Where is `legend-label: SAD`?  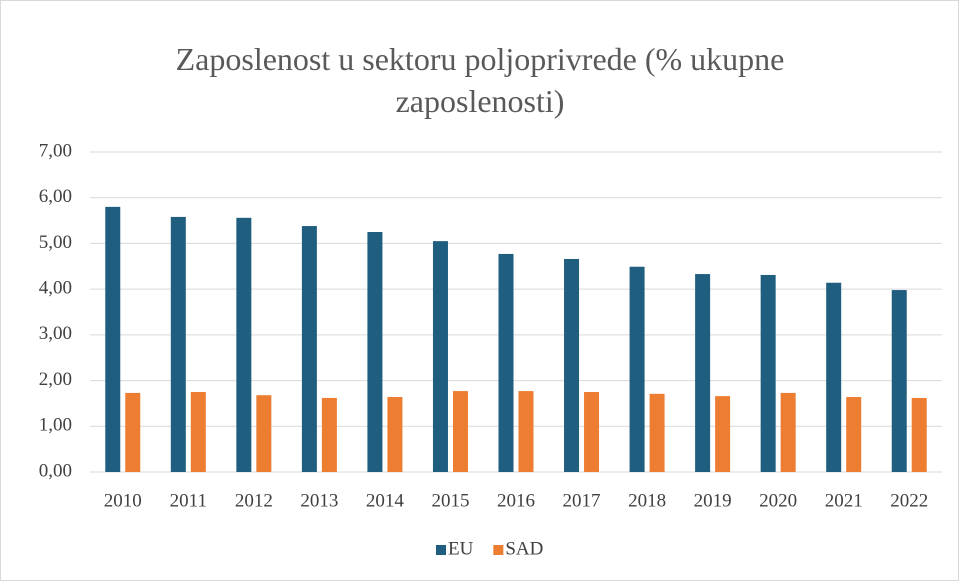 legend-label: SAD is located at coordinates (524, 548).